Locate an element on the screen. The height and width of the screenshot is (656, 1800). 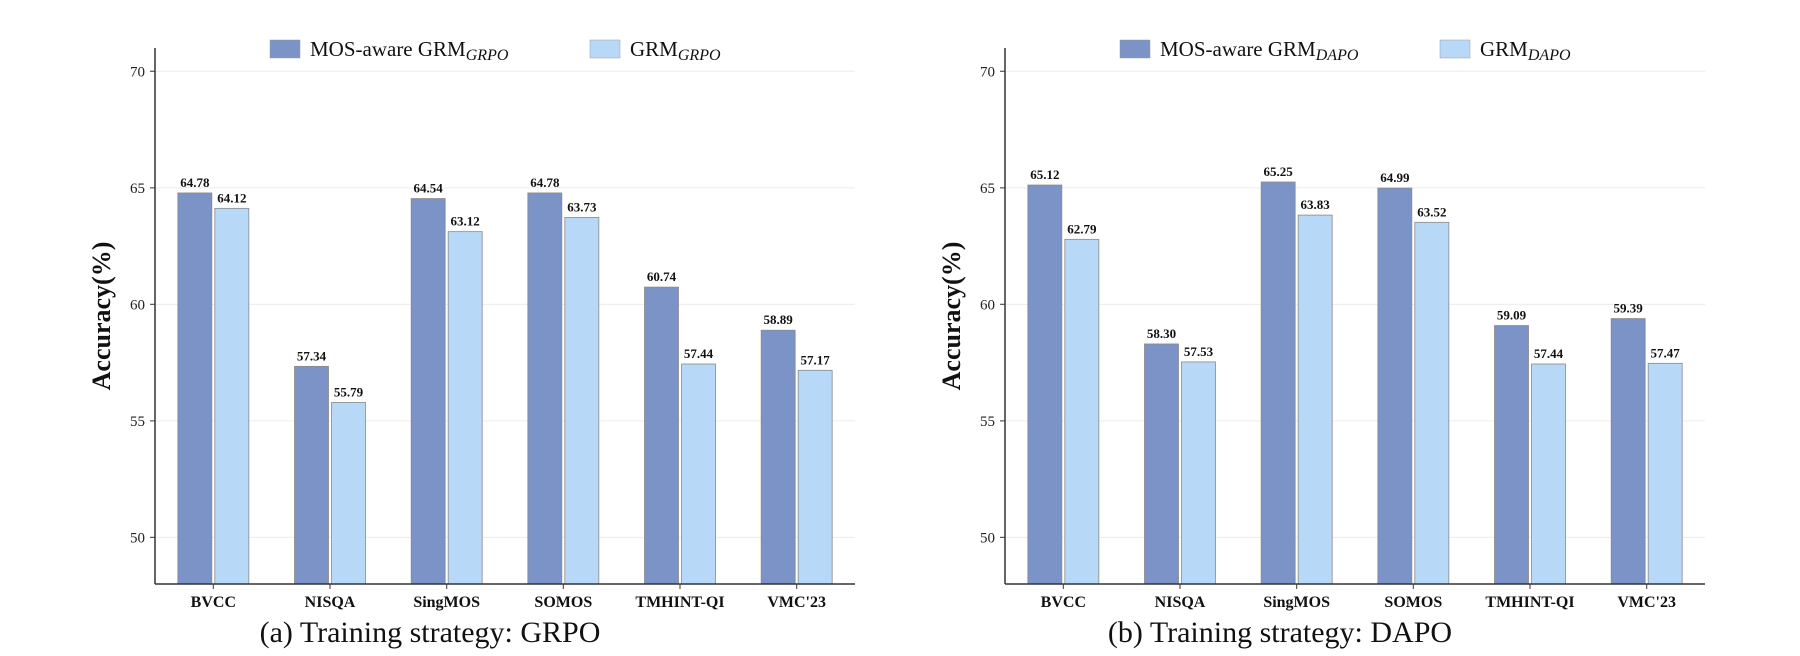
grpo-legend-label: MOS-aware GRMGRPO is located at coordinates (409, 50).